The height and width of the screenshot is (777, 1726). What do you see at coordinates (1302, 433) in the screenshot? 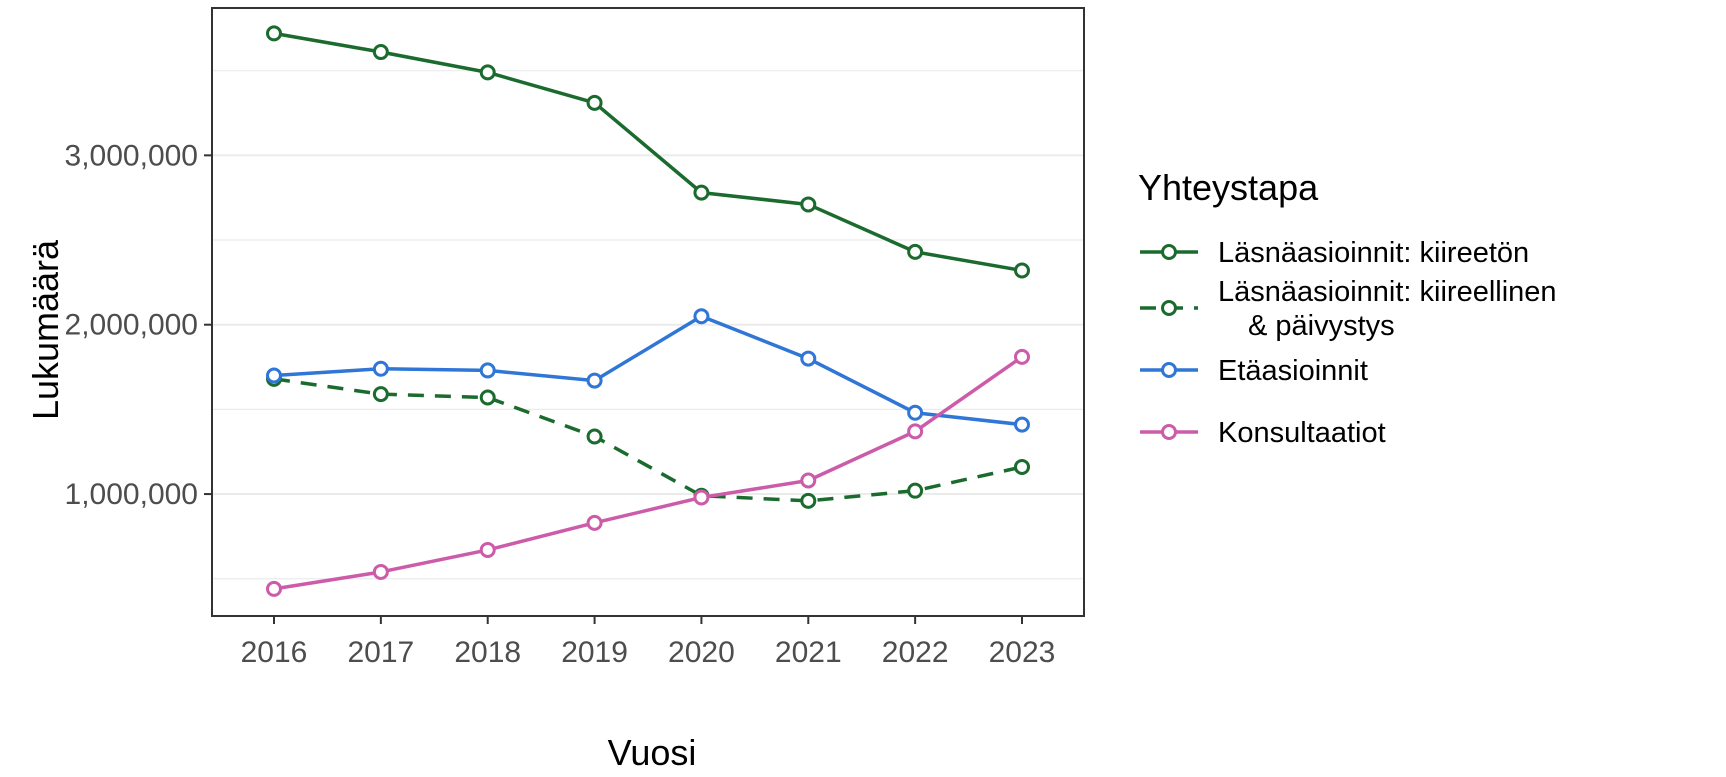
I see `legend-label: Konsultaatiot` at bounding box center [1302, 433].